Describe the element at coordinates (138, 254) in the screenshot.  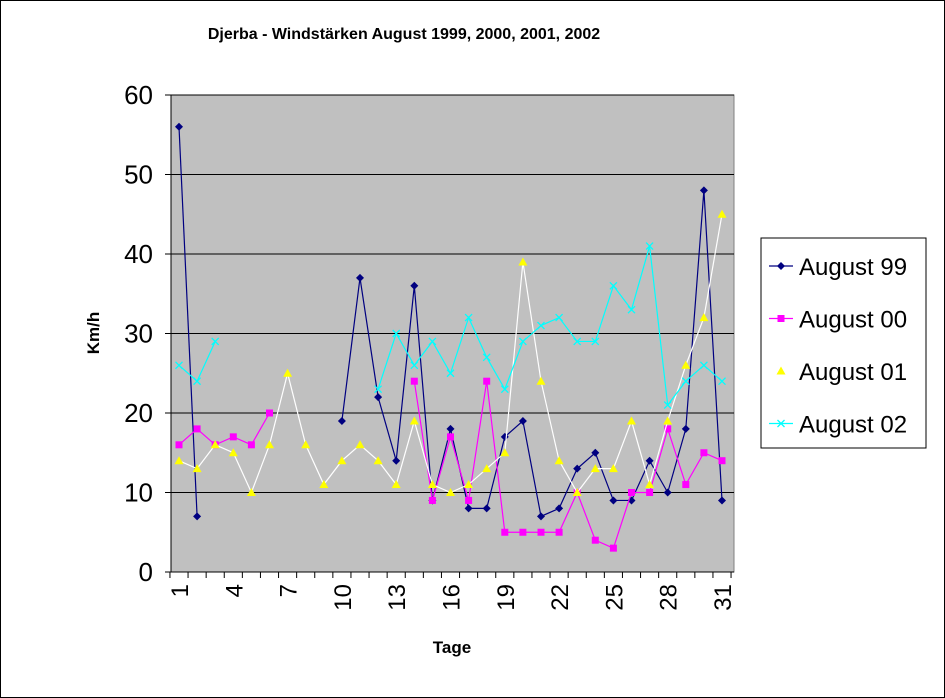
I see `y-tick-label: 40` at that location.